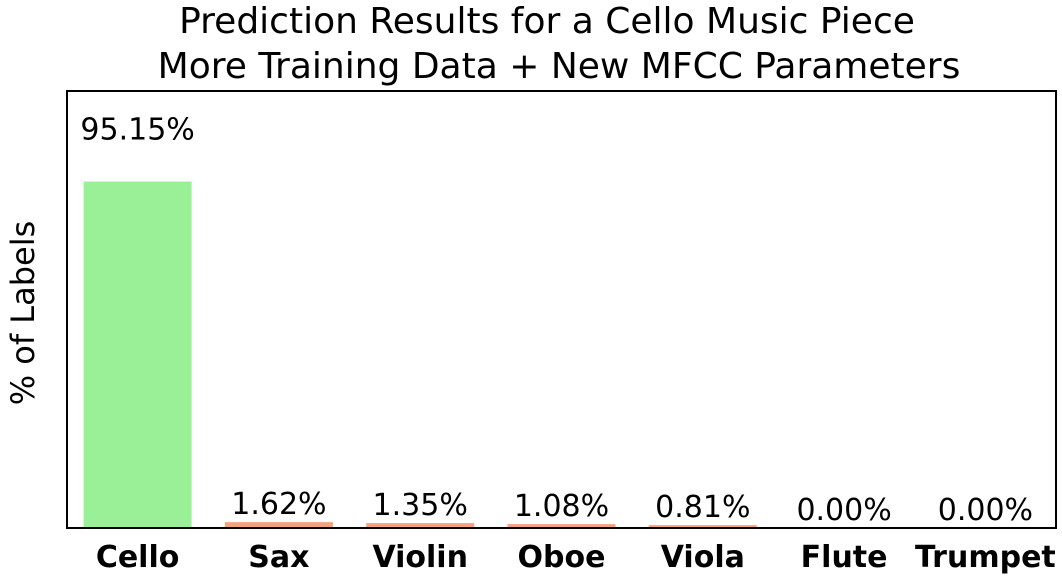 The height and width of the screenshot is (582, 1062). I want to click on x-tick-label-viola: Viola, so click(703, 557).